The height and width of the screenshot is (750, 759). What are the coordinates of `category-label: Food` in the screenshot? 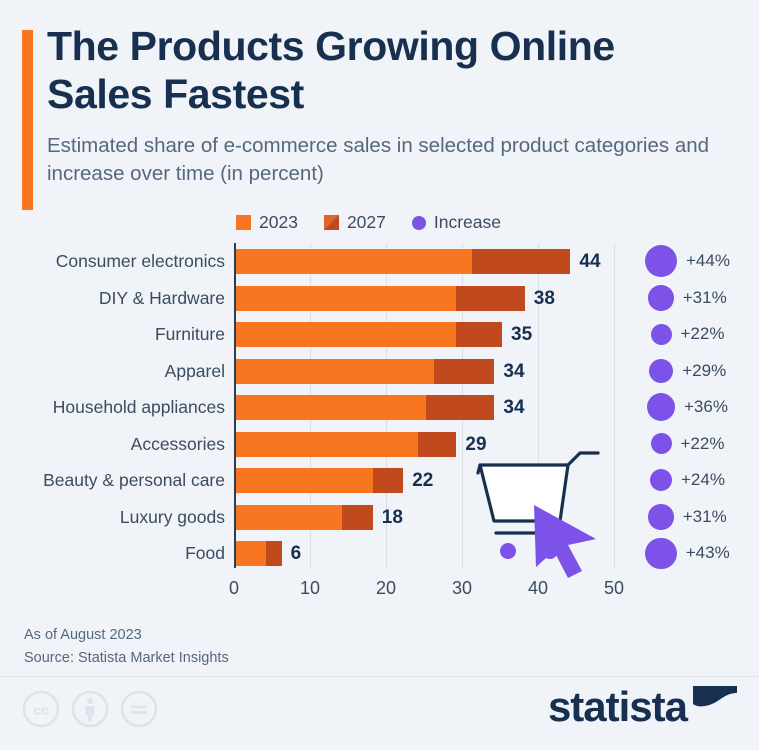 It's located at (205, 553).